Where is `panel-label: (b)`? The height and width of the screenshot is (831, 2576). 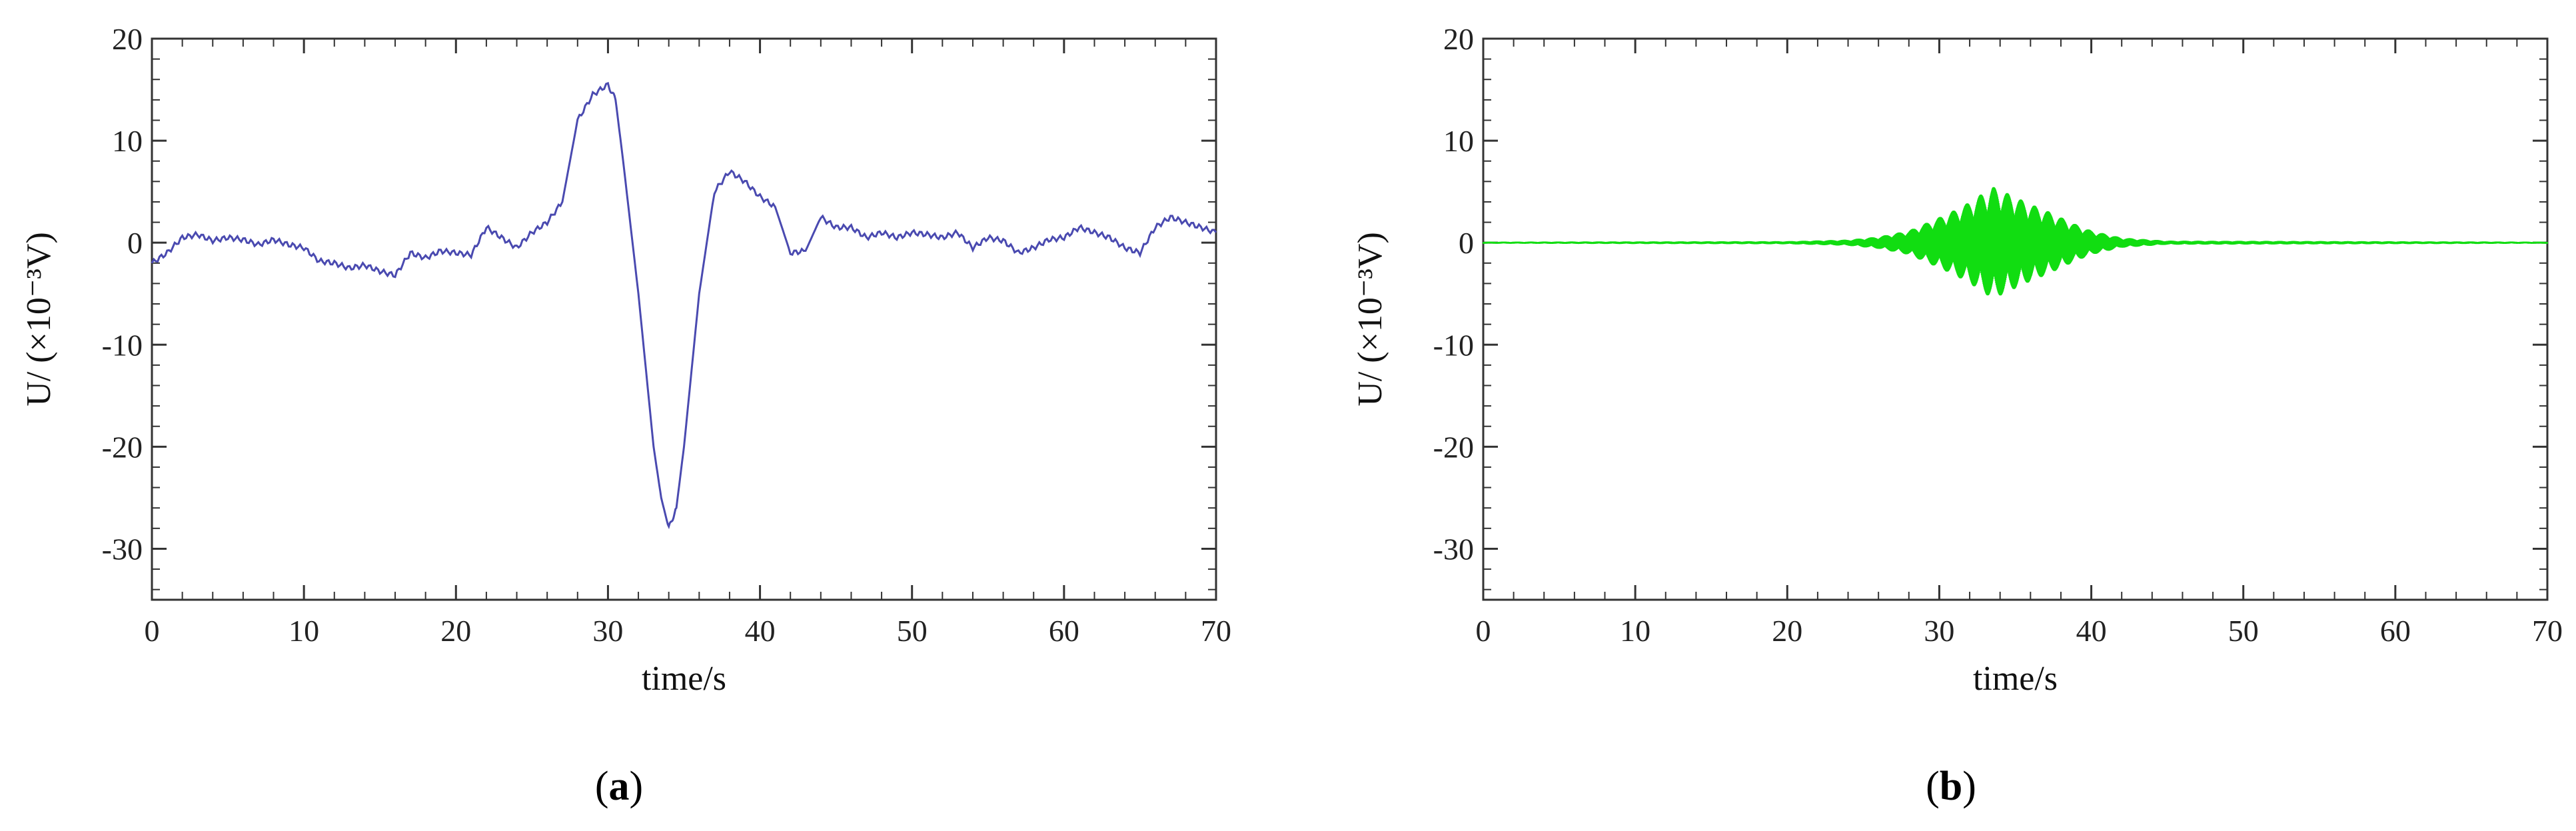
panel-label: (b) is located at coordinates (1951, 786).